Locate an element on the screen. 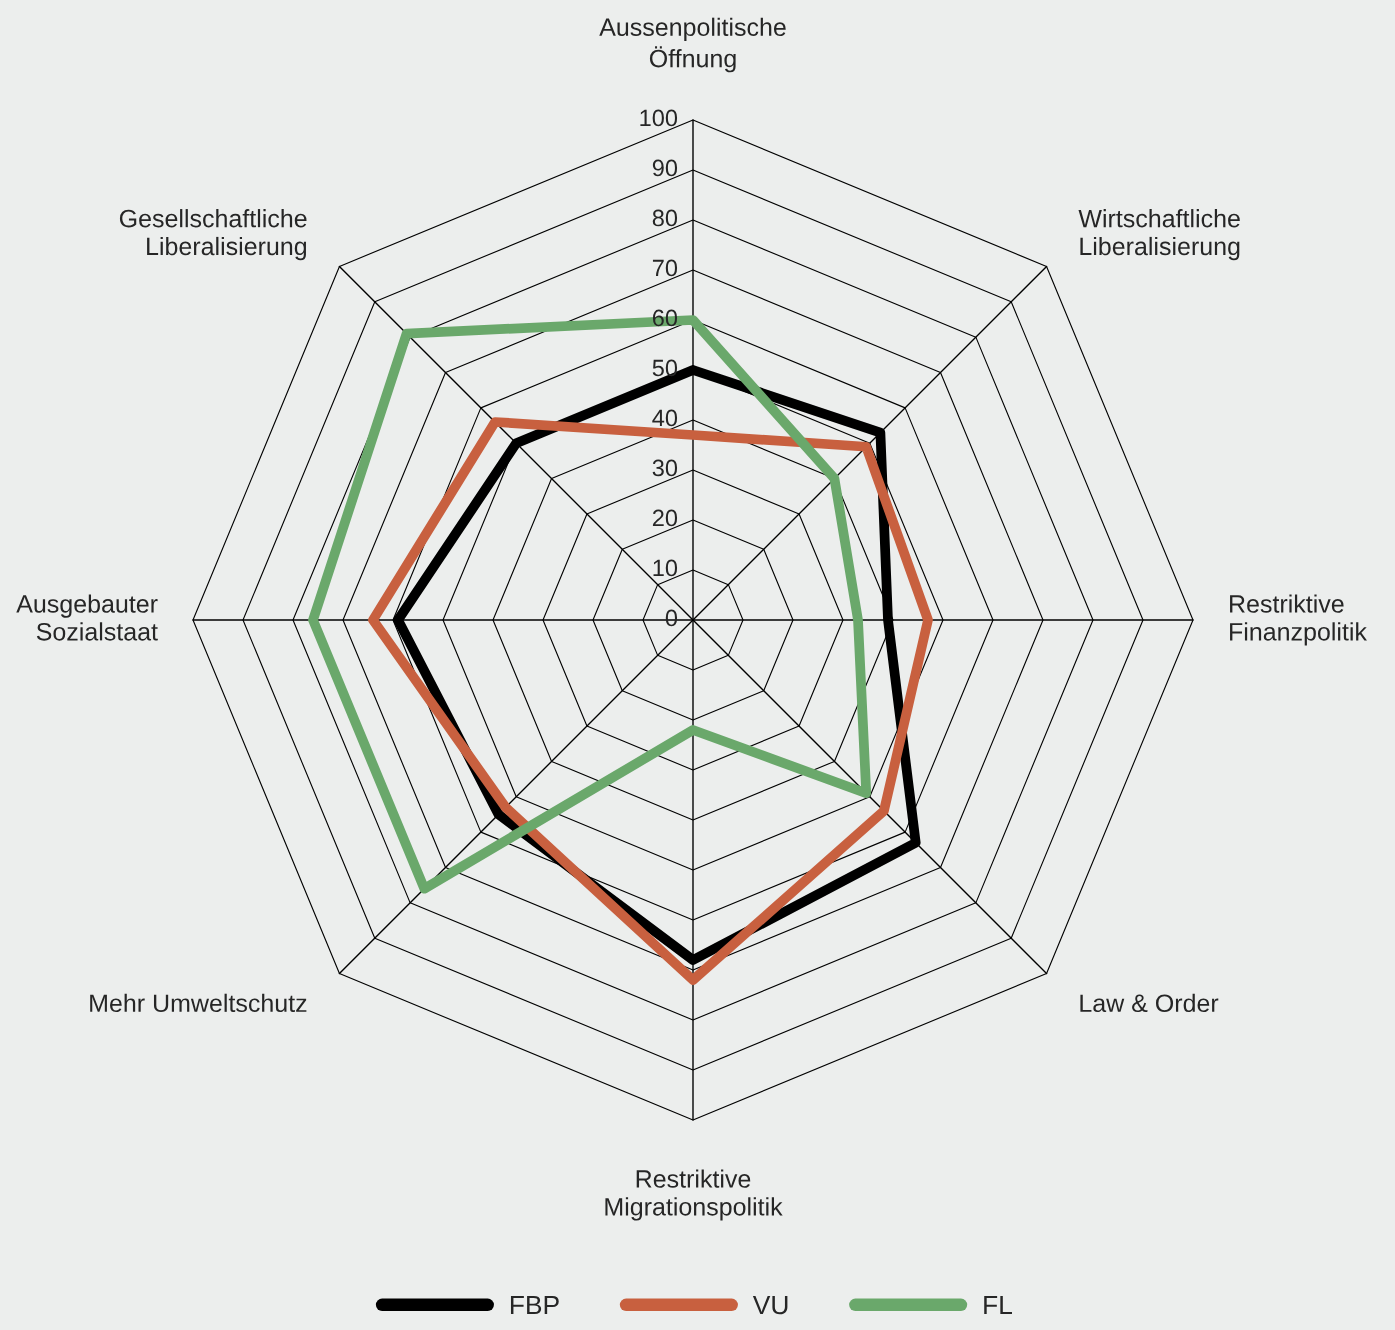 This screenshot has width=1395, height=1330. spoke-label: Wirtschaftliche Liberalisierung is located at coordinates (1159, 235).